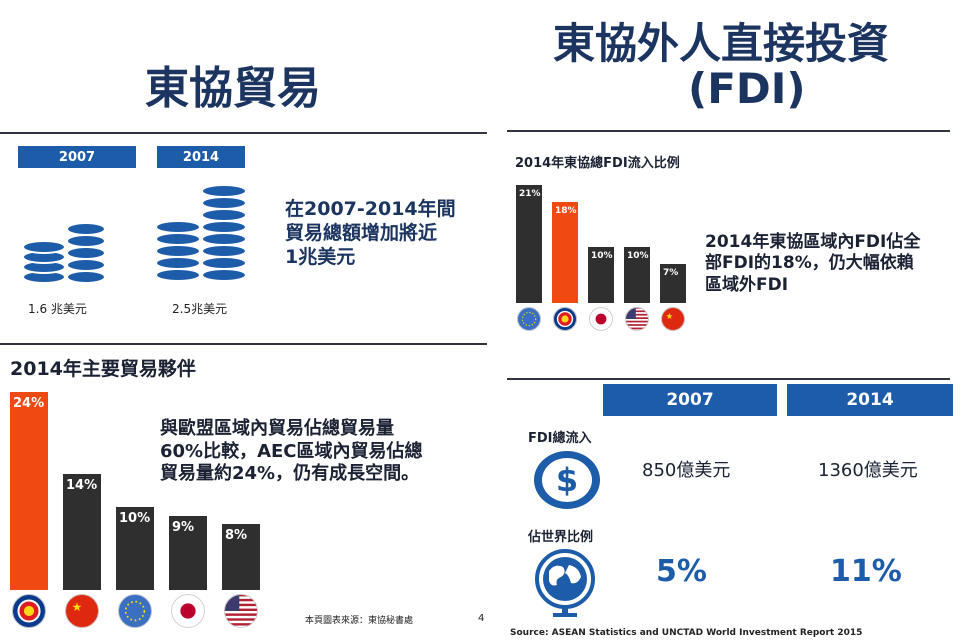  I want to click on partners-title: 2014年主要貿易夥伴, so click(103, 369).